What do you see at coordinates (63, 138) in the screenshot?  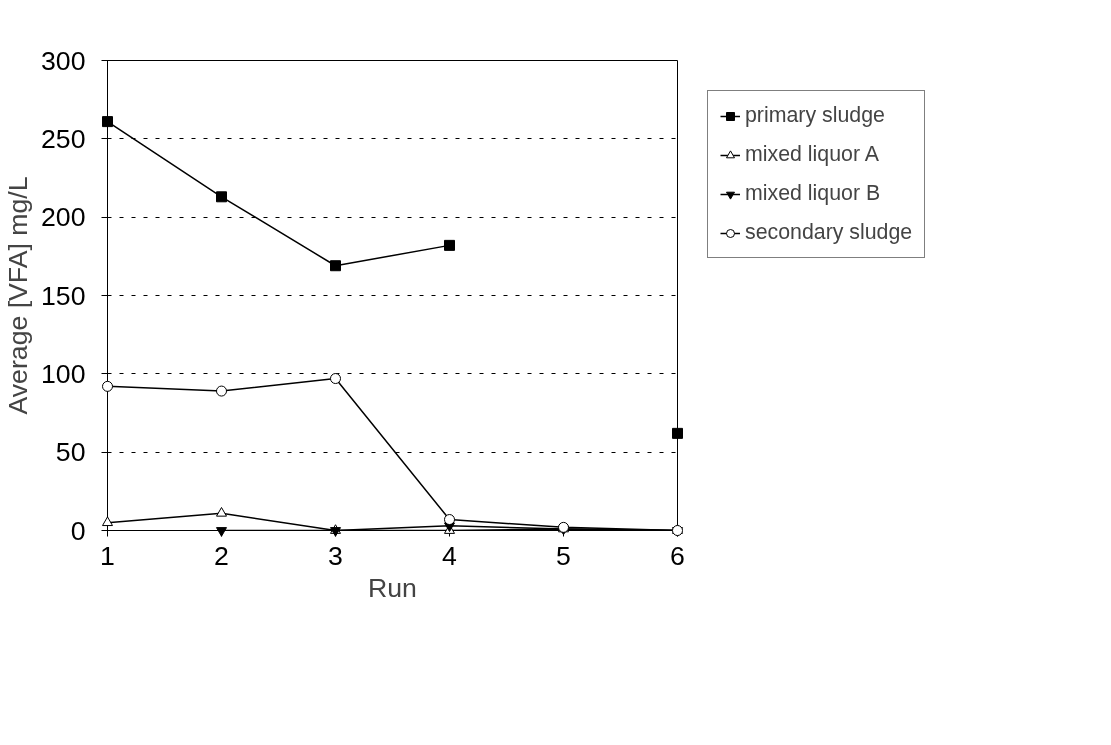 I see `y-tick-label: 250` at bounding box center [63, 138].